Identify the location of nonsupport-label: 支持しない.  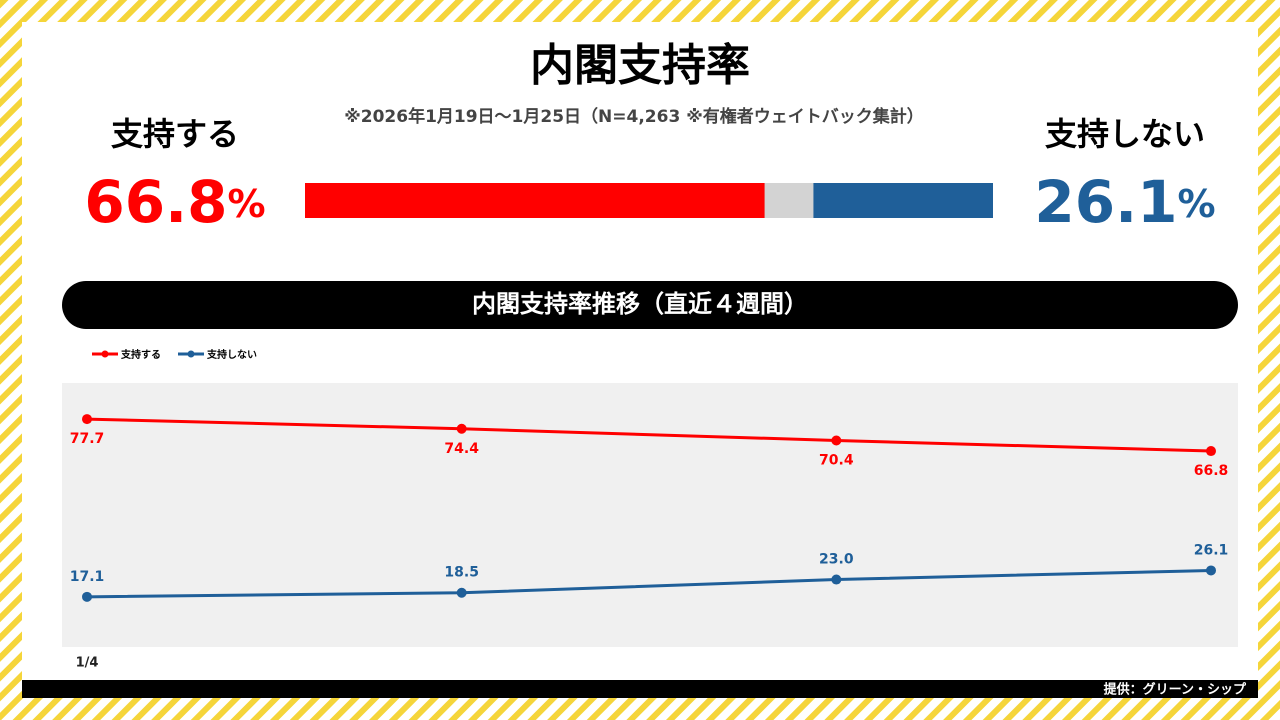
(1125, 134).